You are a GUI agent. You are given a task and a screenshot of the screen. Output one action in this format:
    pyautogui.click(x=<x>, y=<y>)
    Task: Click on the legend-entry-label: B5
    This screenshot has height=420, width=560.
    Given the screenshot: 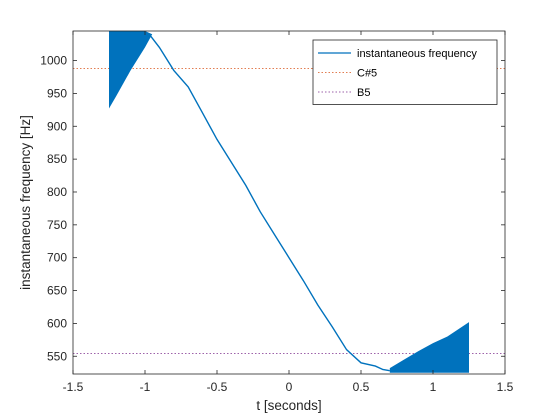 What is the action you would take?
    pyautogui.click(x=363, y=93)
    